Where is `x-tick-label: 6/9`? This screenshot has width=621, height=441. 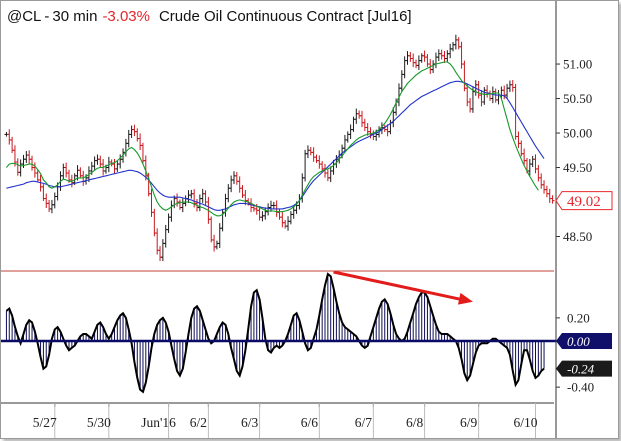 x-tick-label: 6/9 is located at coordinates (469, 422).